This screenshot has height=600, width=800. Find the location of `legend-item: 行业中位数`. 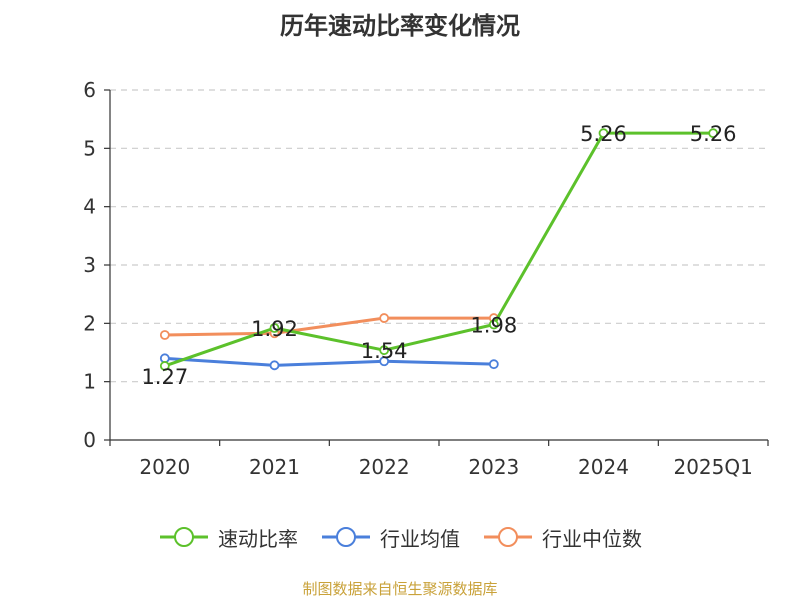

legend-item: 行业中位数 is located at coordinates (562, 537).